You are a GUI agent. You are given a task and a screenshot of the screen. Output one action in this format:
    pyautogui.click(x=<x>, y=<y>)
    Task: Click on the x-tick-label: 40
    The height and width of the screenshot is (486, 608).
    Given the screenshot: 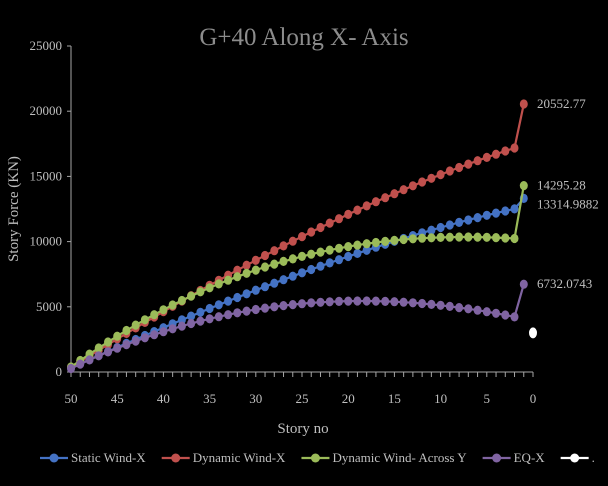 What is the action you would take?
    pyautogui.click(x=163, y=398)
    